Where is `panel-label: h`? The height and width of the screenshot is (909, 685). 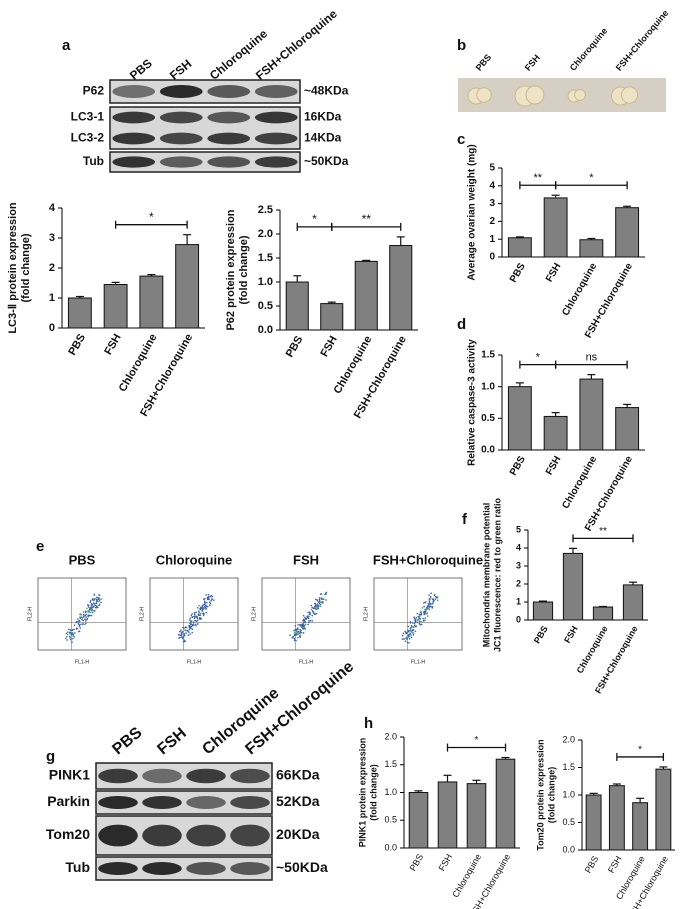
panel-label: h is located at coordinates (368, 723).